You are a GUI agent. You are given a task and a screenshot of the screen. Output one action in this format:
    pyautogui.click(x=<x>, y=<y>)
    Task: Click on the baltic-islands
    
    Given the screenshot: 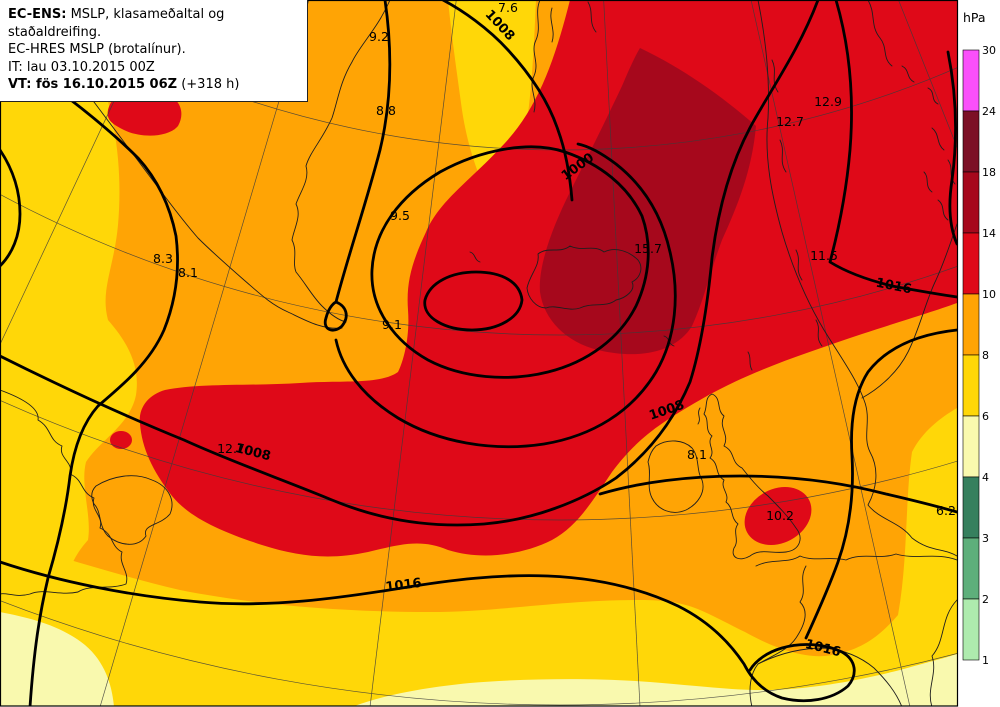 What is the action you would take?
    pyautogui.click(x=928, y=143)
    